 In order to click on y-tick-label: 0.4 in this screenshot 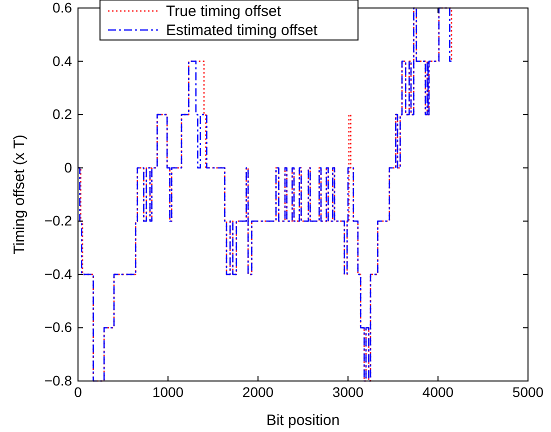, I will do `click(62, 60)`.